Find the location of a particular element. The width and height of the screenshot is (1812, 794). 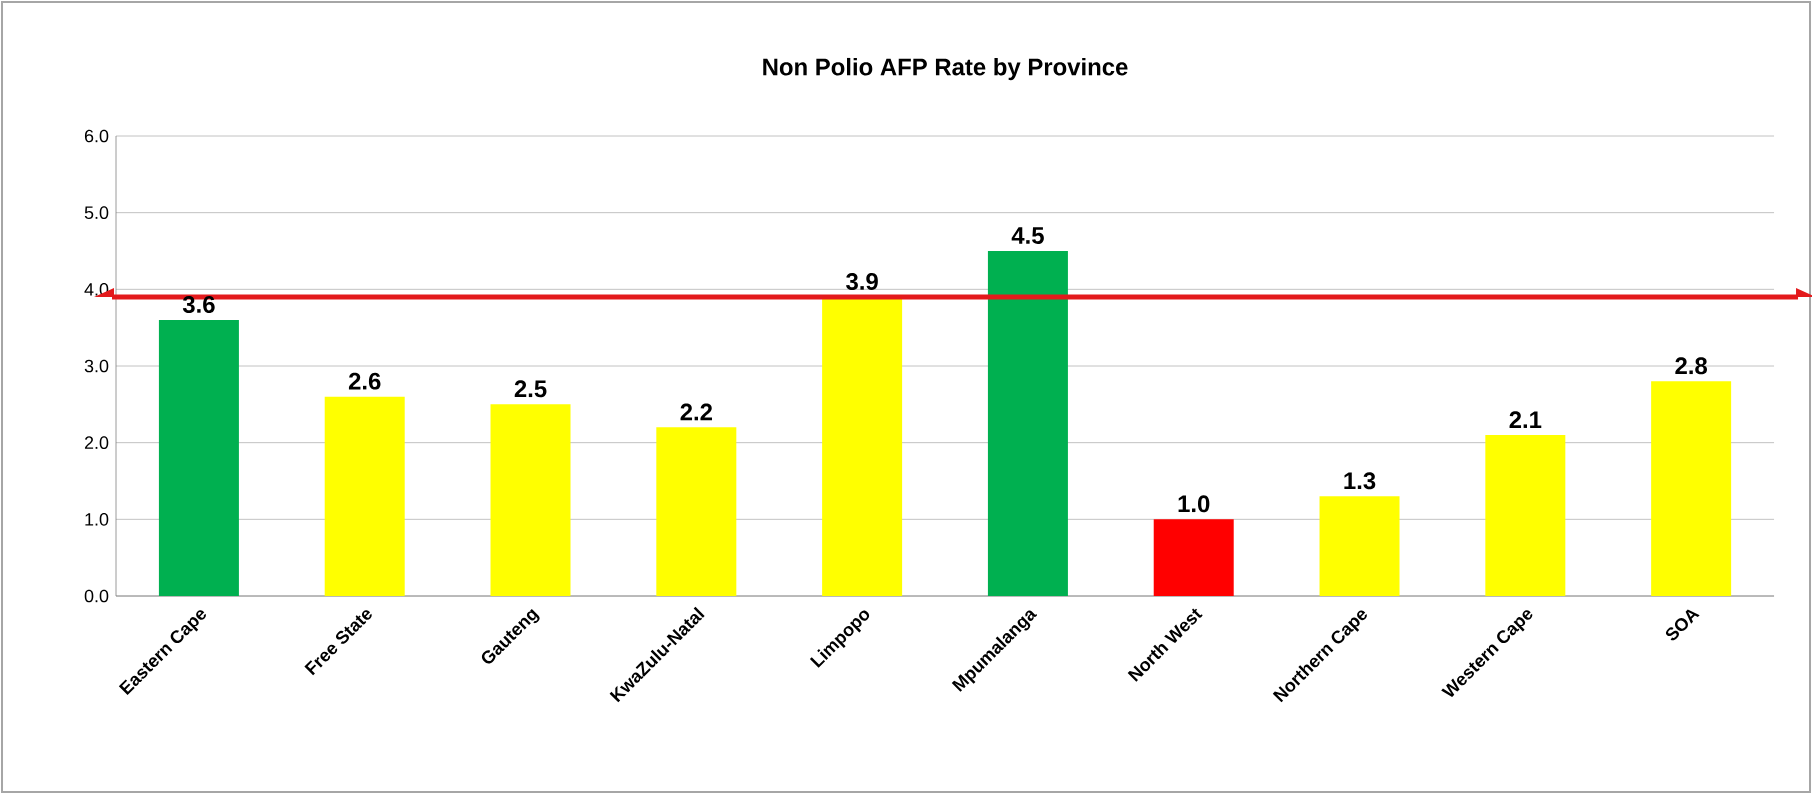

y-tick-label: 3.0 is located at coordinates (96, 366).